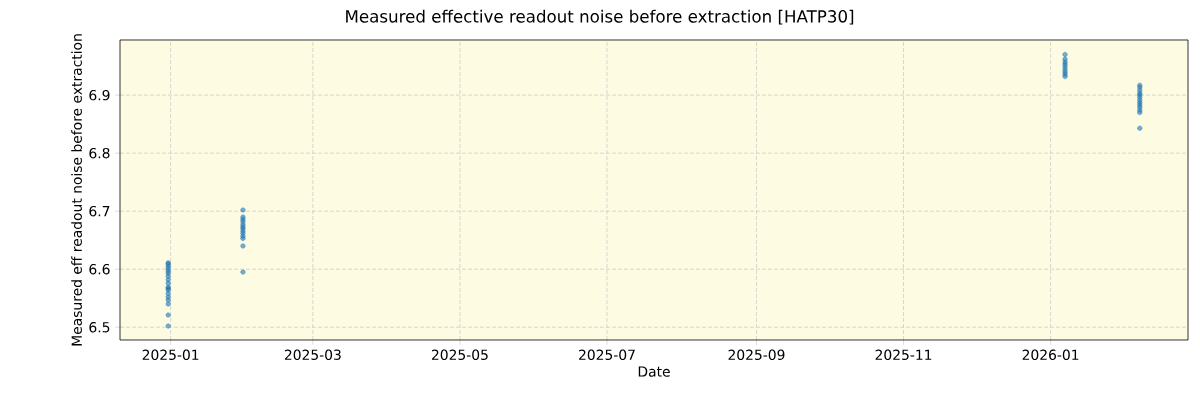 The image size is (1200, 400). Describe the element at coordinates (654, 371) in the screenshot. I see `x-axis-title: Date` at that location.